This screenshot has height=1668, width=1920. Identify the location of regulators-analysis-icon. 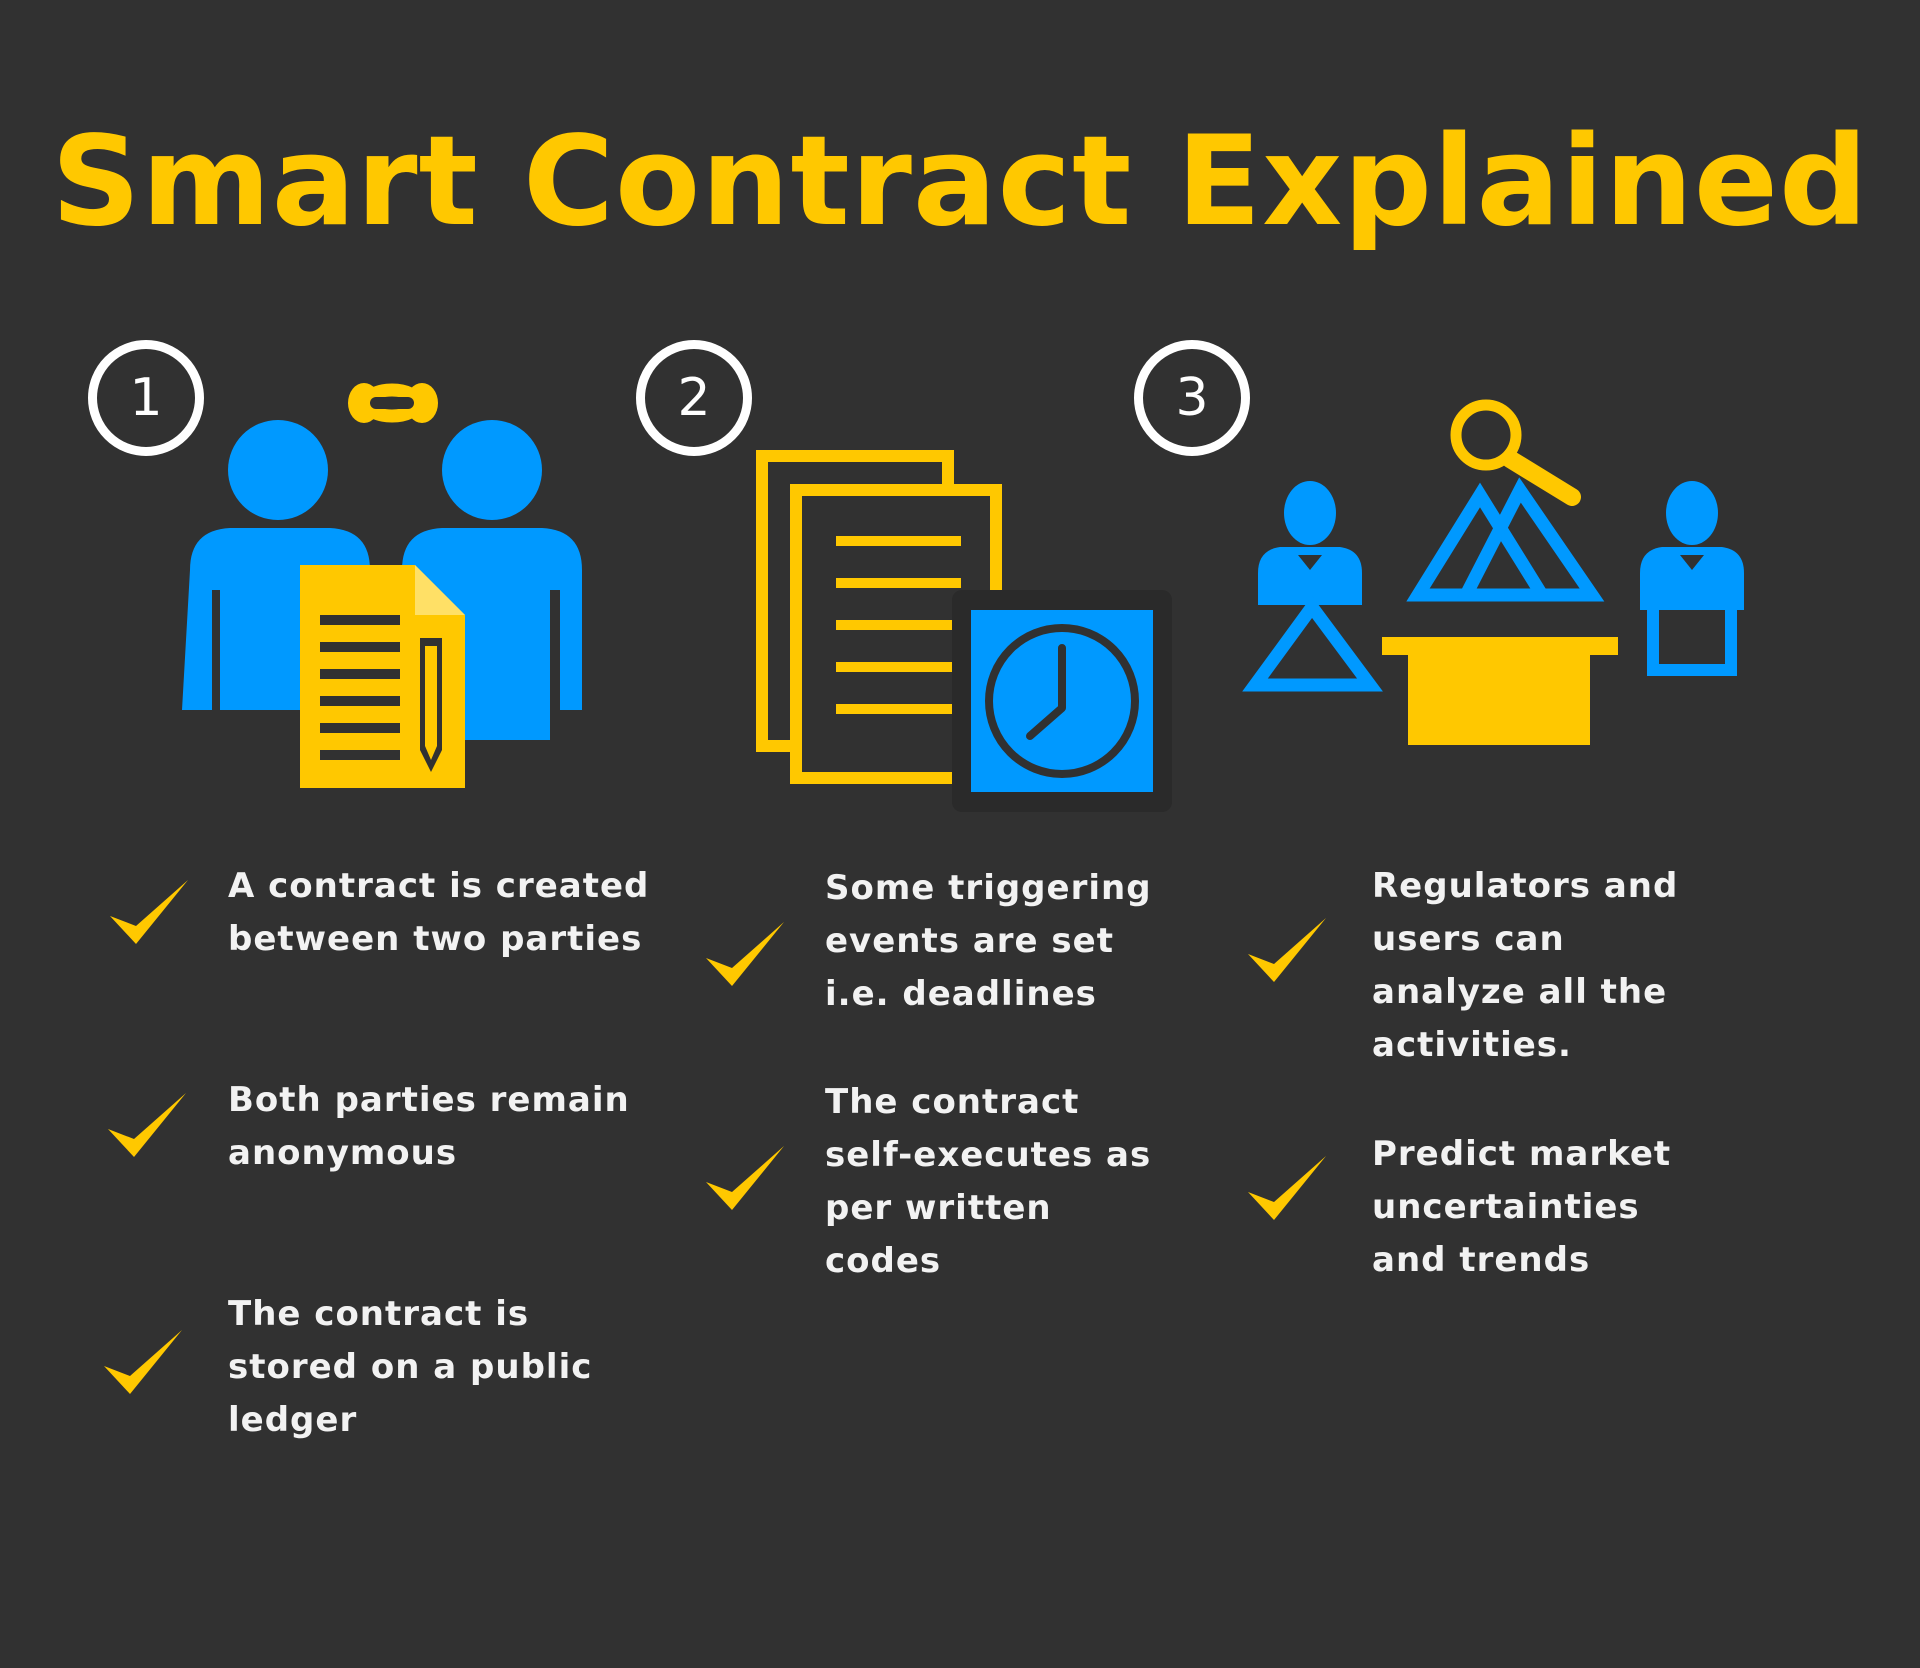
(1493, 572).